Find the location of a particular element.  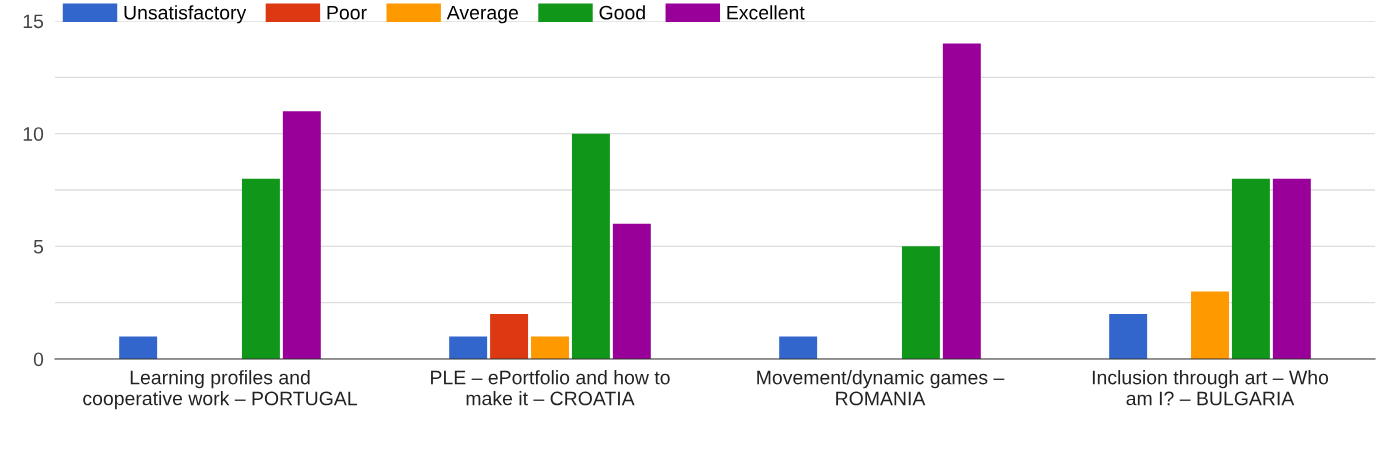

y-tick-label: 10 is located at coordinates (33, 134).